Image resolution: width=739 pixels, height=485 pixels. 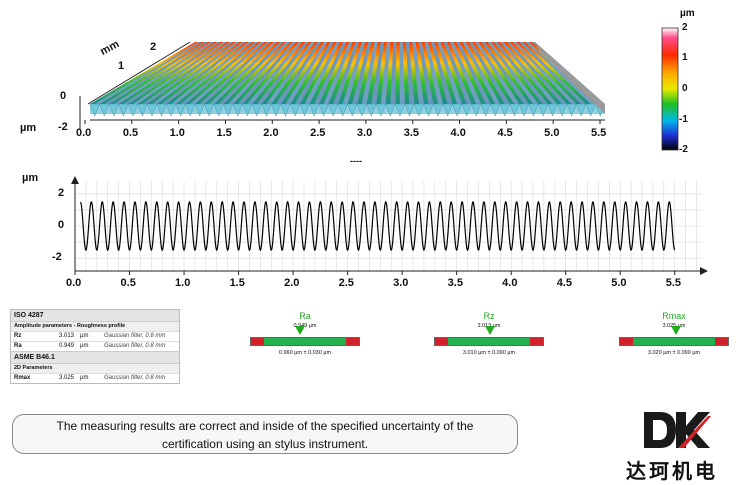 I want to click on profile-x-ticks, so click(x=375, y=273).